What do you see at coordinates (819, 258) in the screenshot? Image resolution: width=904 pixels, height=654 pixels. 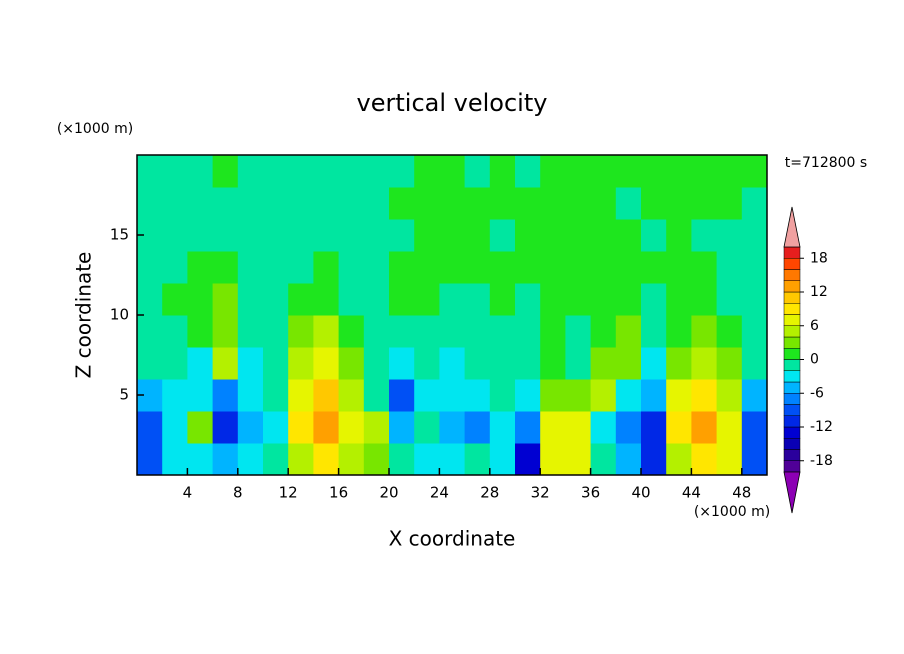 I see `colorbar-tick-label: 18` at bounding box center [819, 258].